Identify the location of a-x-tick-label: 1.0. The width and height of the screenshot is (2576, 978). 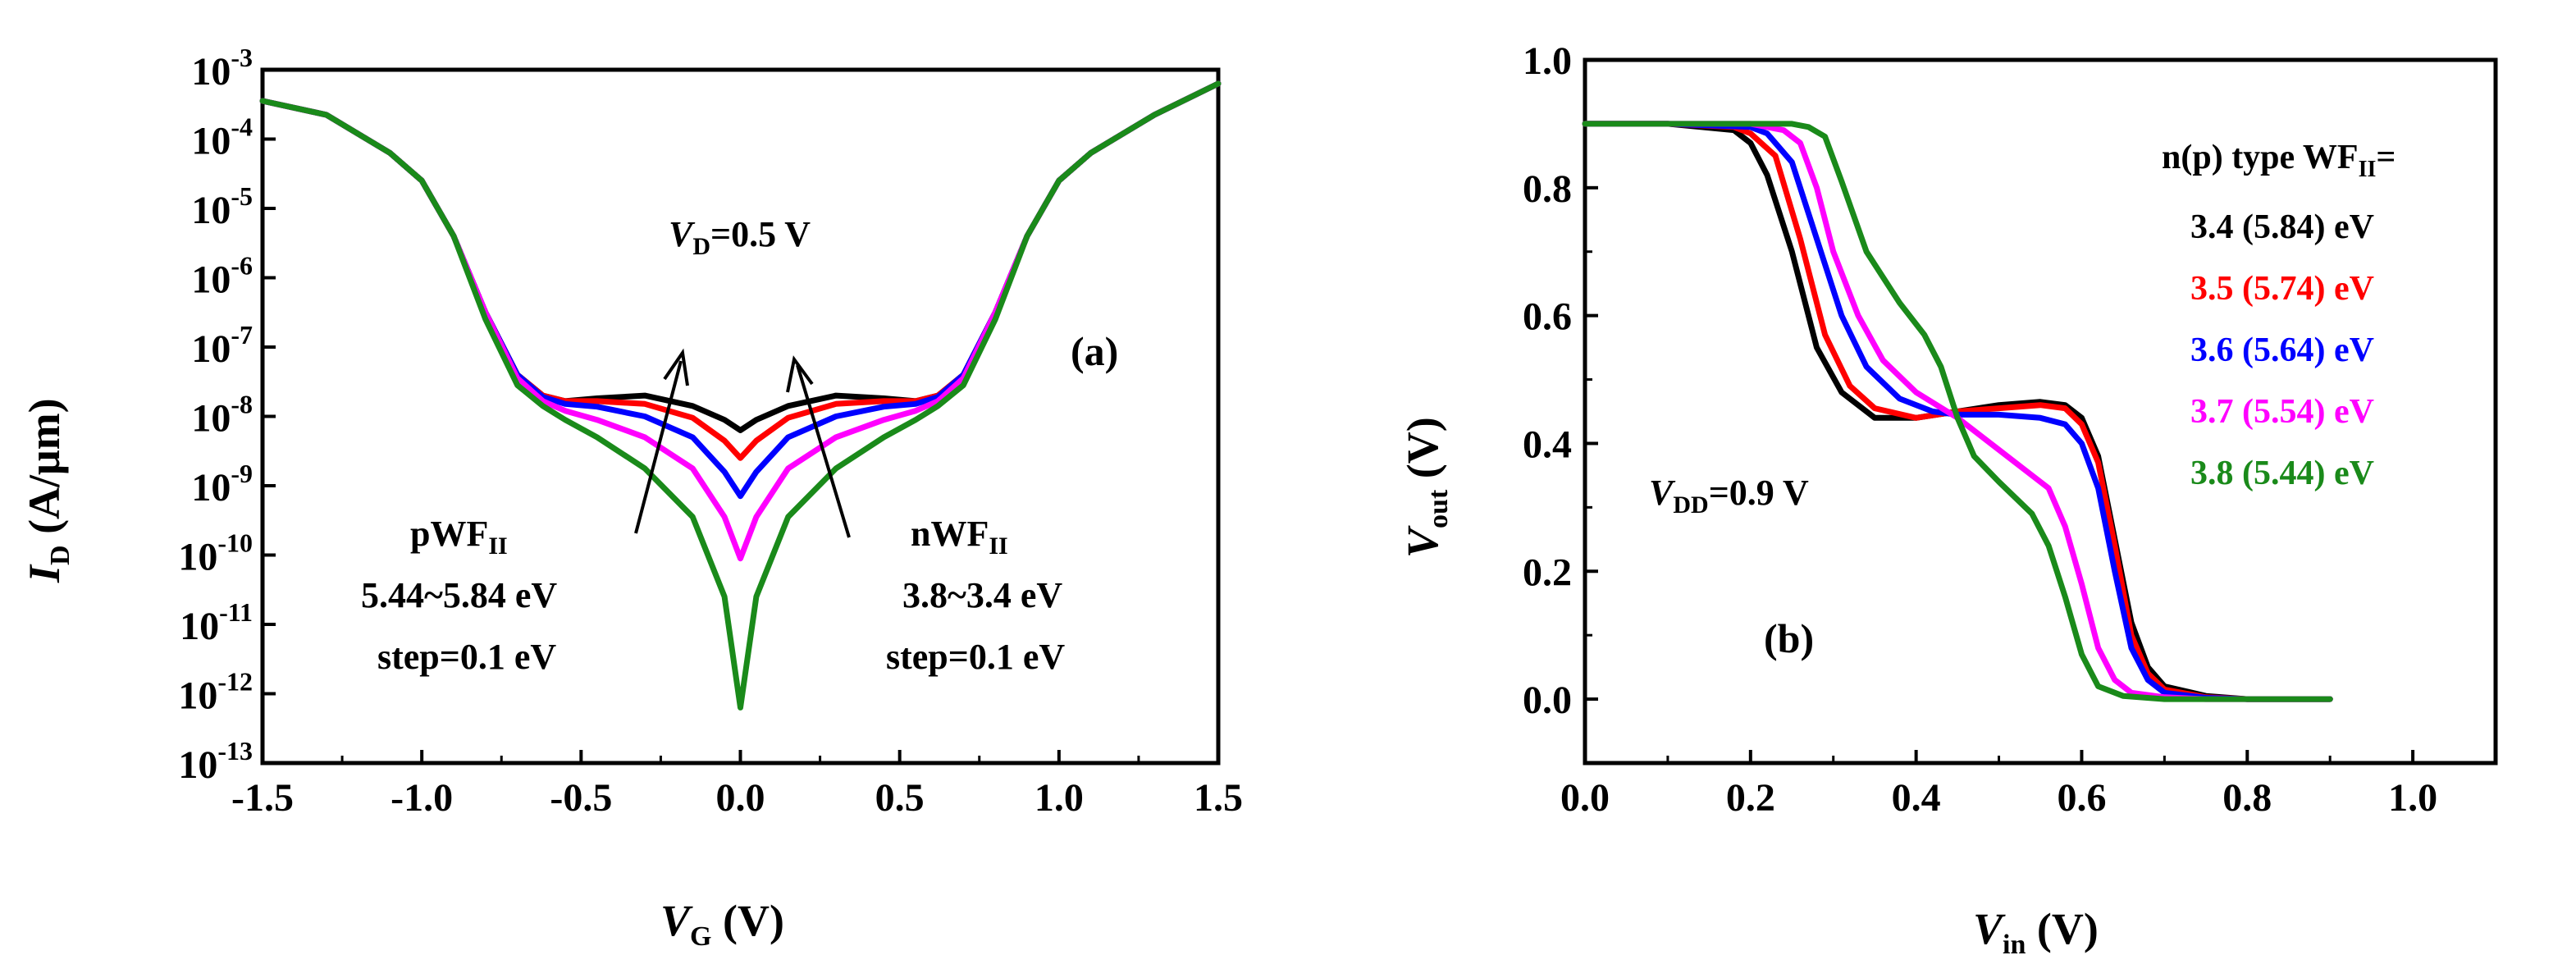
(1060, 798).